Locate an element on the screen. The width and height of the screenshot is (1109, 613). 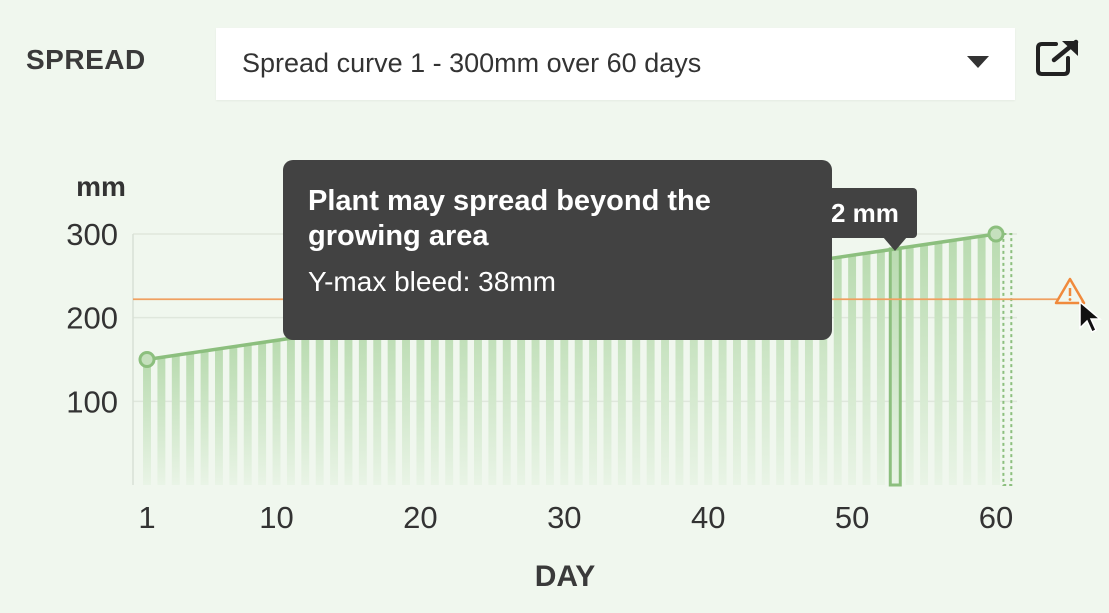
y-tick-300: 300 is located at coordinates (92, 234).